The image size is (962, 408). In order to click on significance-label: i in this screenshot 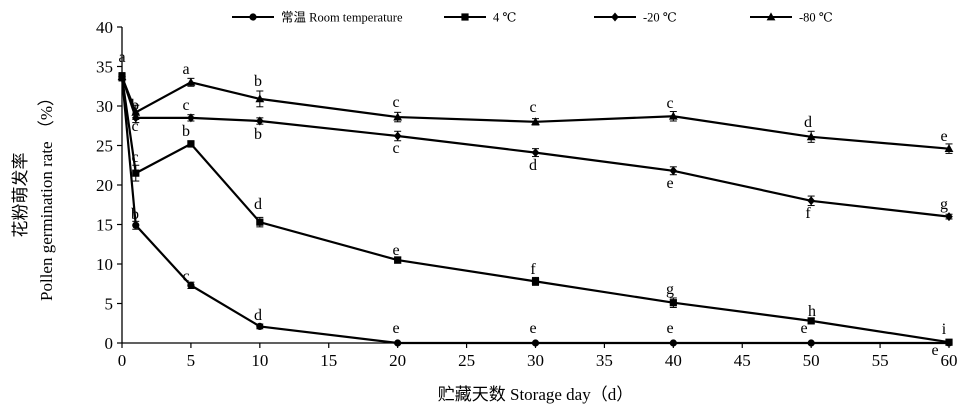, I will do `click(944, 329)`.